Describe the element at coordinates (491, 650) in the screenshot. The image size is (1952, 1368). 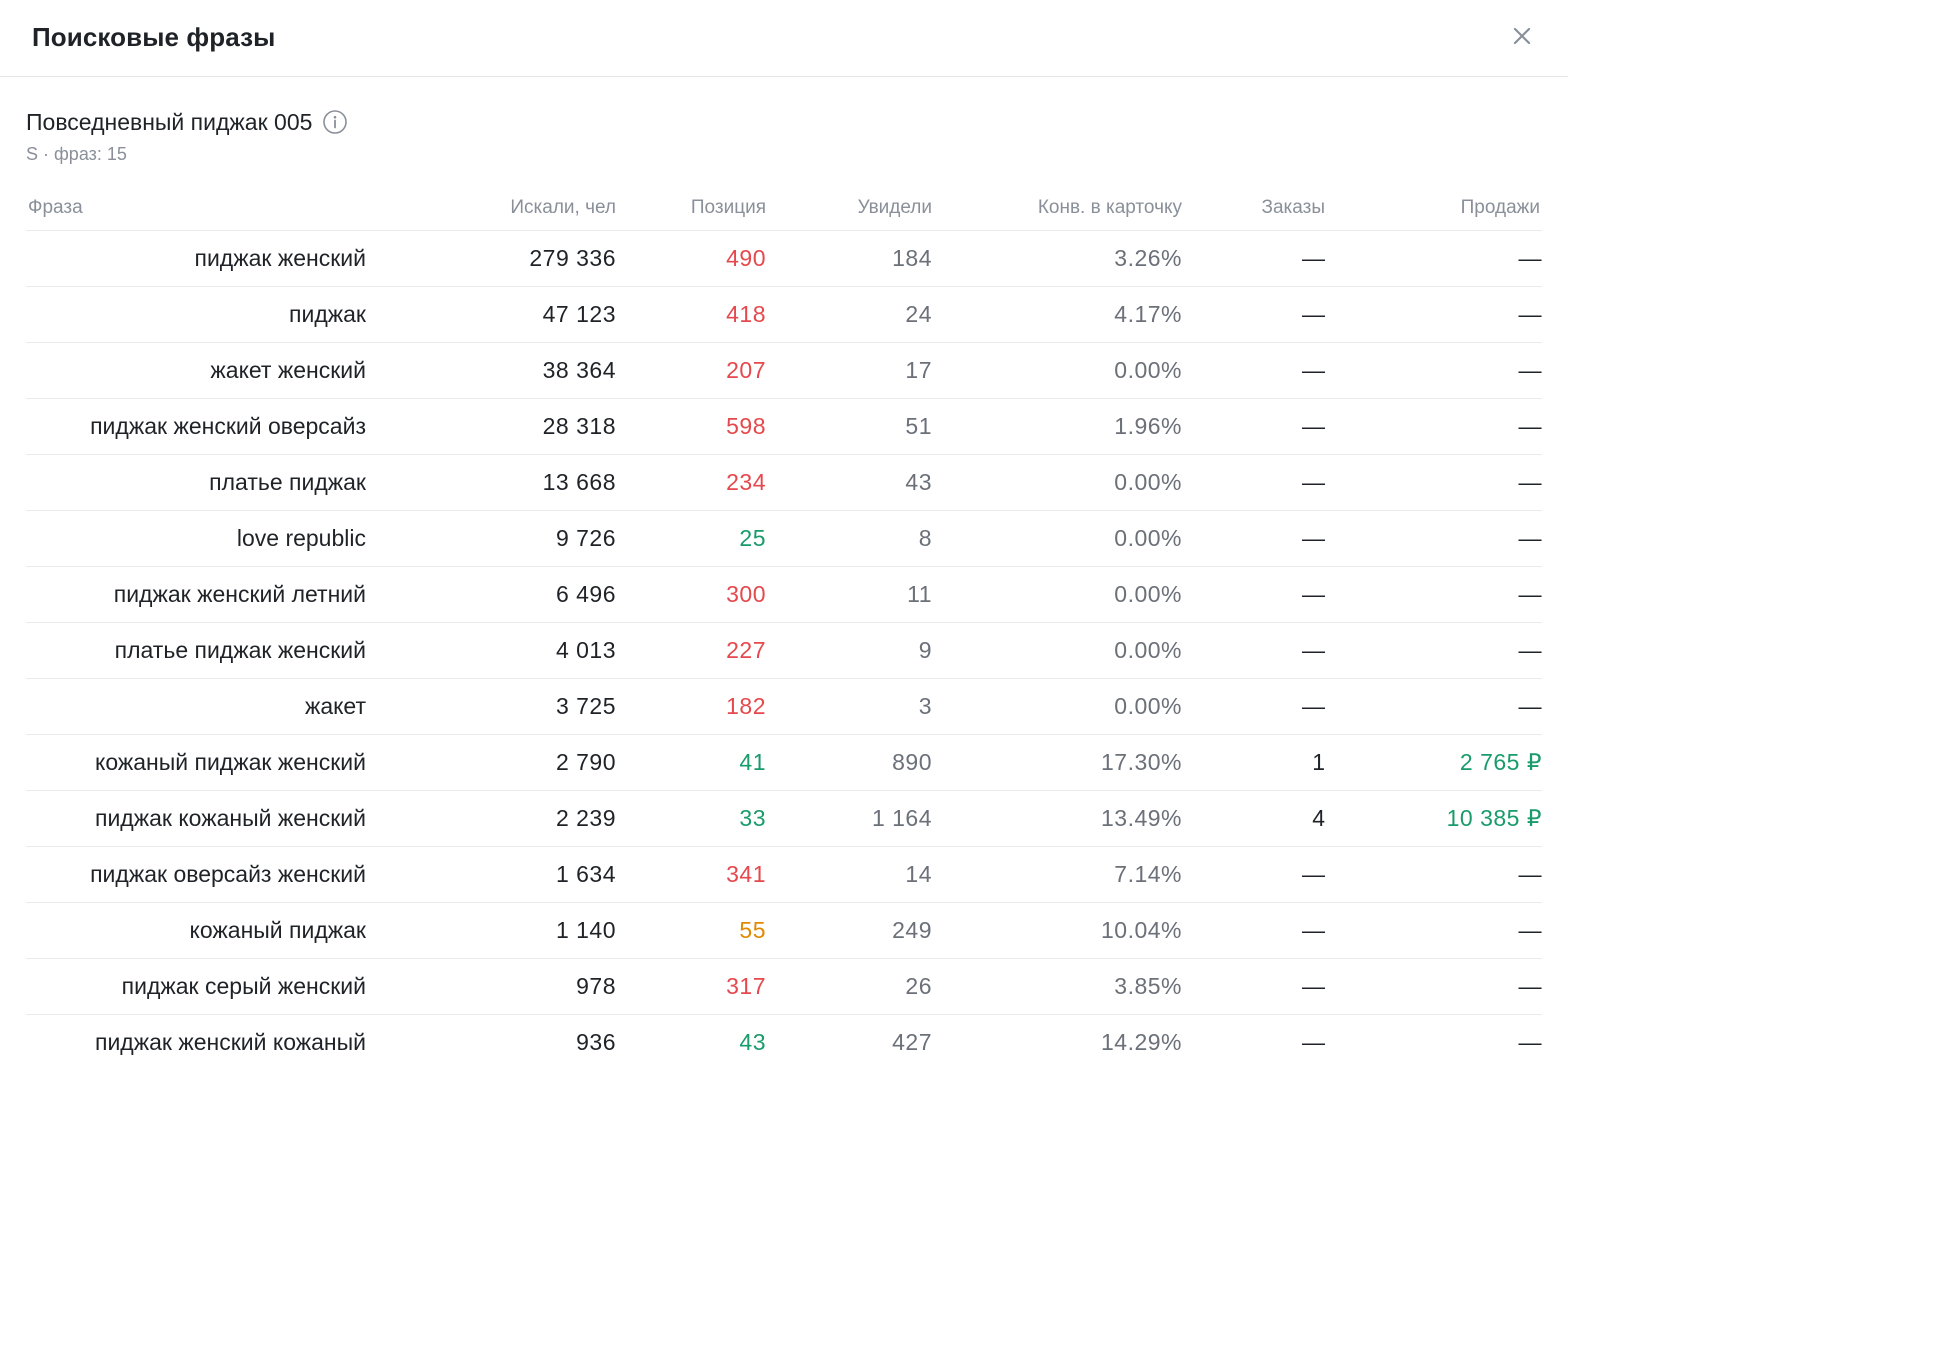
I see `searched-cell: 4 013` at that location.